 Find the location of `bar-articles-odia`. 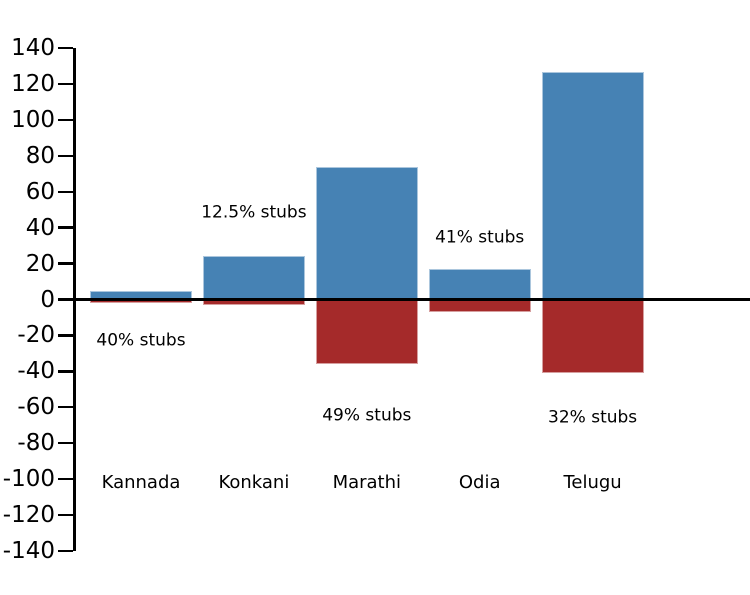

bar-articles-odia is located at coordinates (479, 284).